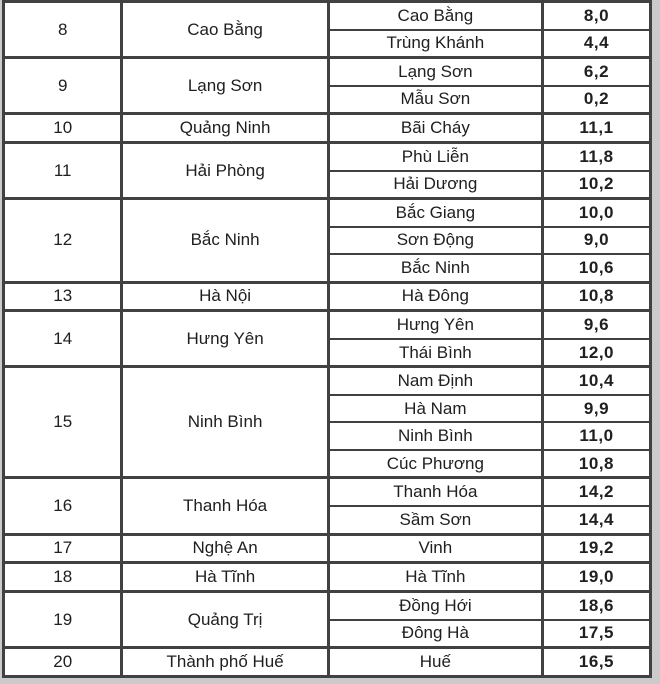  What do you see at coordinates (225, 296) in the screenshot?
I see `province-name-cell: Hà Nội` at bounding box center [225, 296].